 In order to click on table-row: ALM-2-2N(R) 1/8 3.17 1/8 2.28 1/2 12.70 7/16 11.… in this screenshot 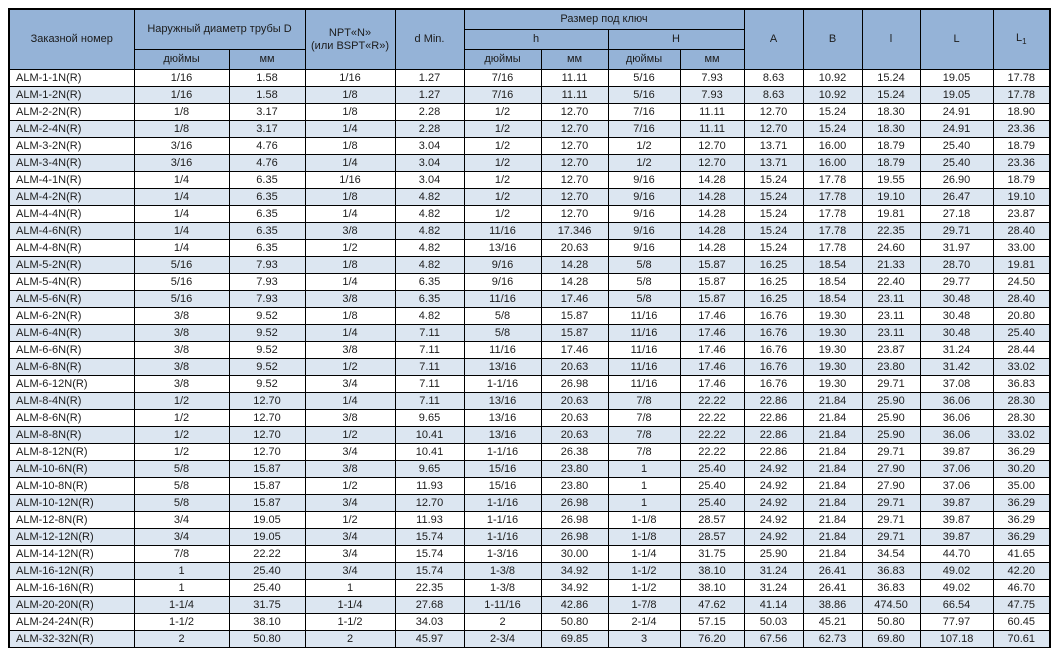, I will do `click(529, 112)`.